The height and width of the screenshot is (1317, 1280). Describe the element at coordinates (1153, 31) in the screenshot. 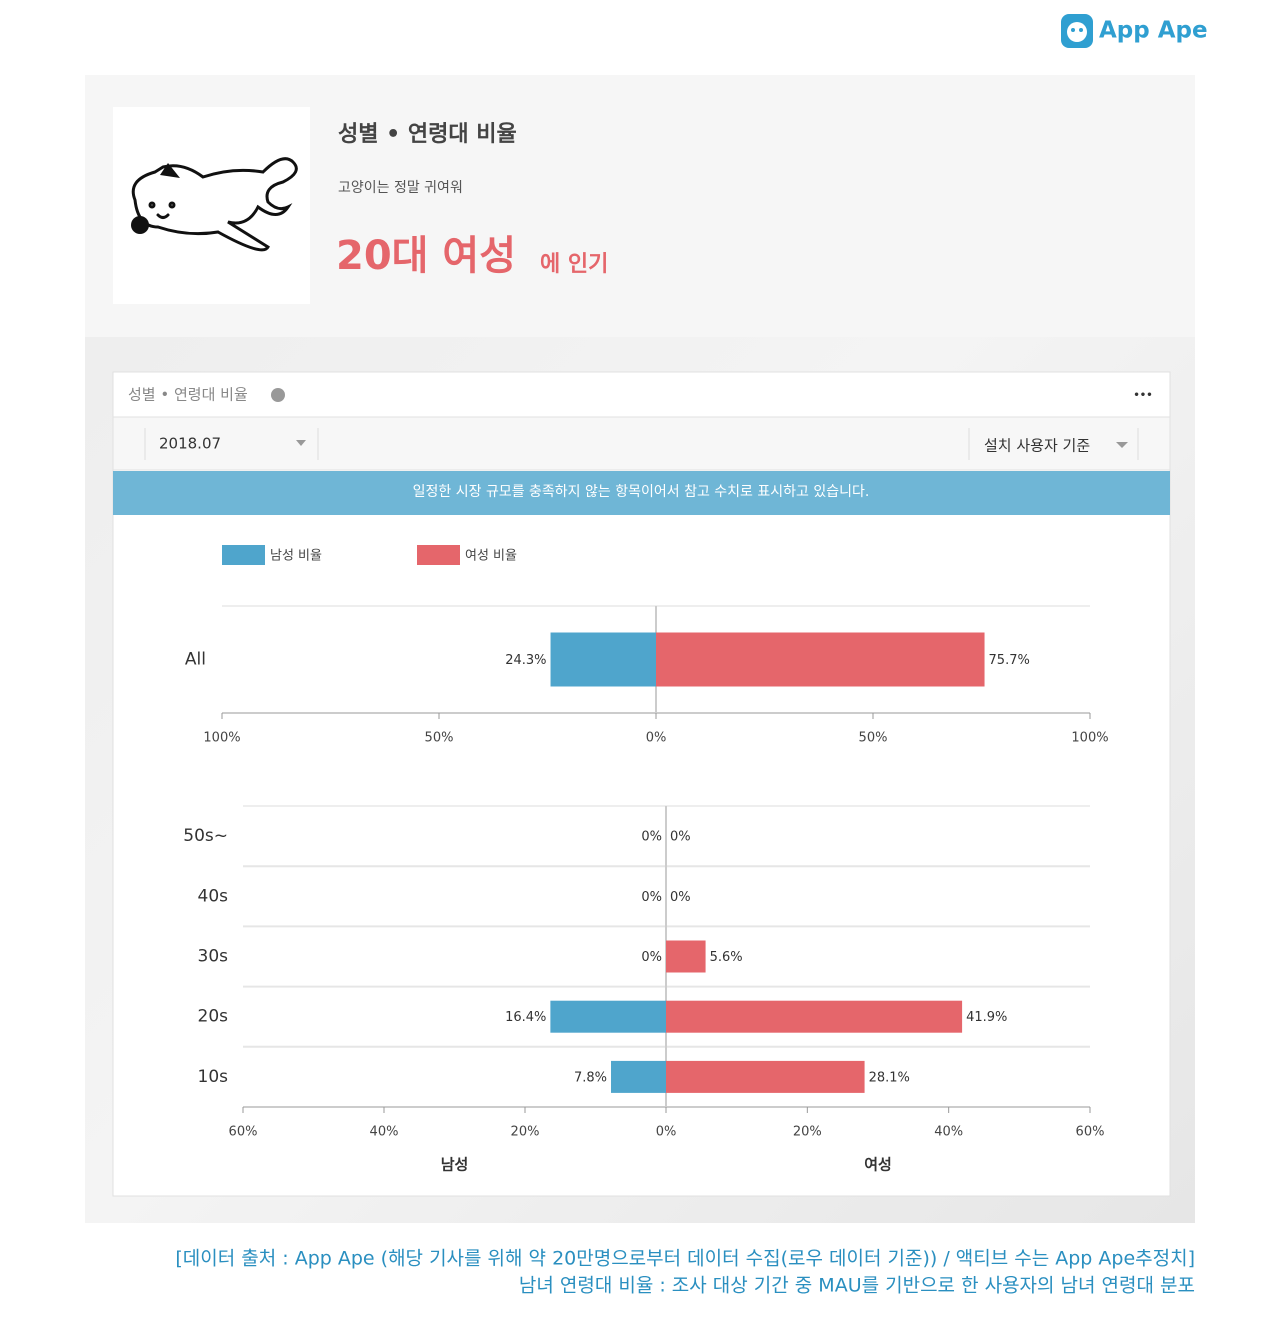

I see `logo-text: App Ape` at that location.